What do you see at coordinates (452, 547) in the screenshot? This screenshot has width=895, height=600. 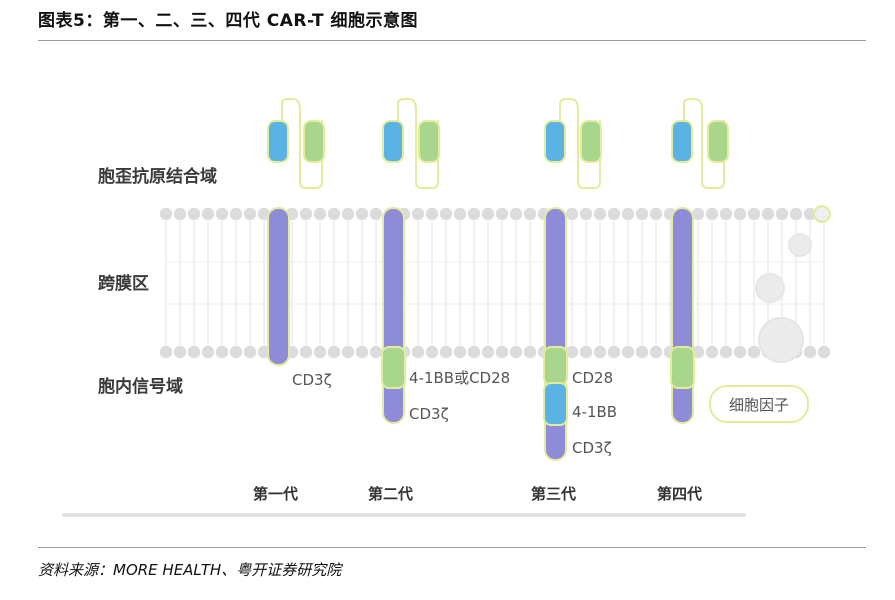 I see `bottom-divider` at bounding box center [452, 547].